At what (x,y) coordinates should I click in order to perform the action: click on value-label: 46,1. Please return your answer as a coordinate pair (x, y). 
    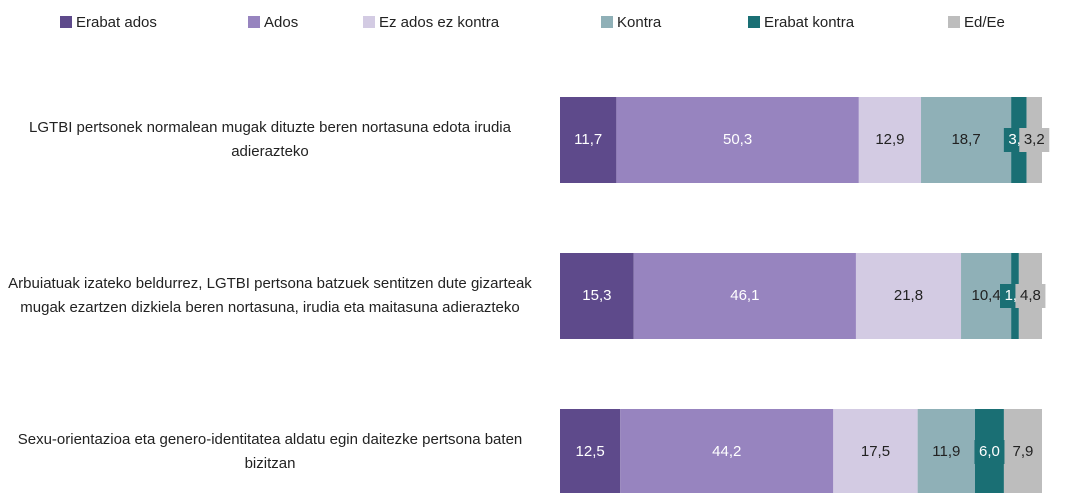
    Looking at the image, I should click on (744, 295).